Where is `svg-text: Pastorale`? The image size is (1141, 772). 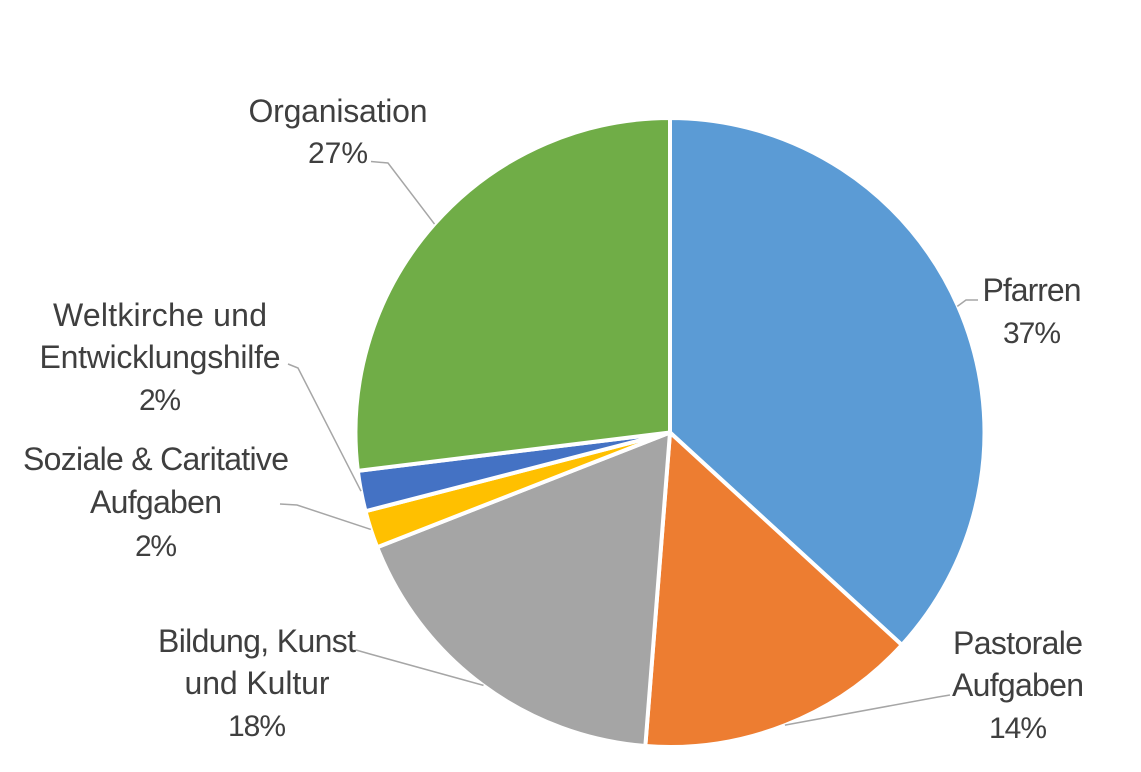 svg-text: Pastorale is located at coordinates (1018, 643).